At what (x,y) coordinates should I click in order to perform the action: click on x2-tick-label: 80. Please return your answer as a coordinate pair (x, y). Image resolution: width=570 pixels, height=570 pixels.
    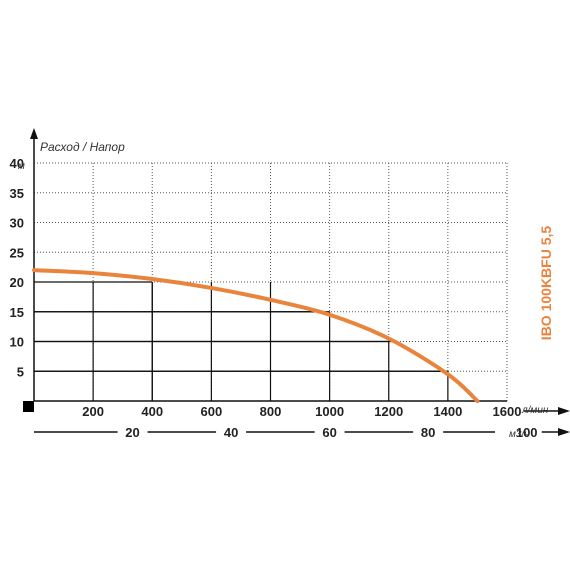
    Looking at the image, I should click on (428, 432).